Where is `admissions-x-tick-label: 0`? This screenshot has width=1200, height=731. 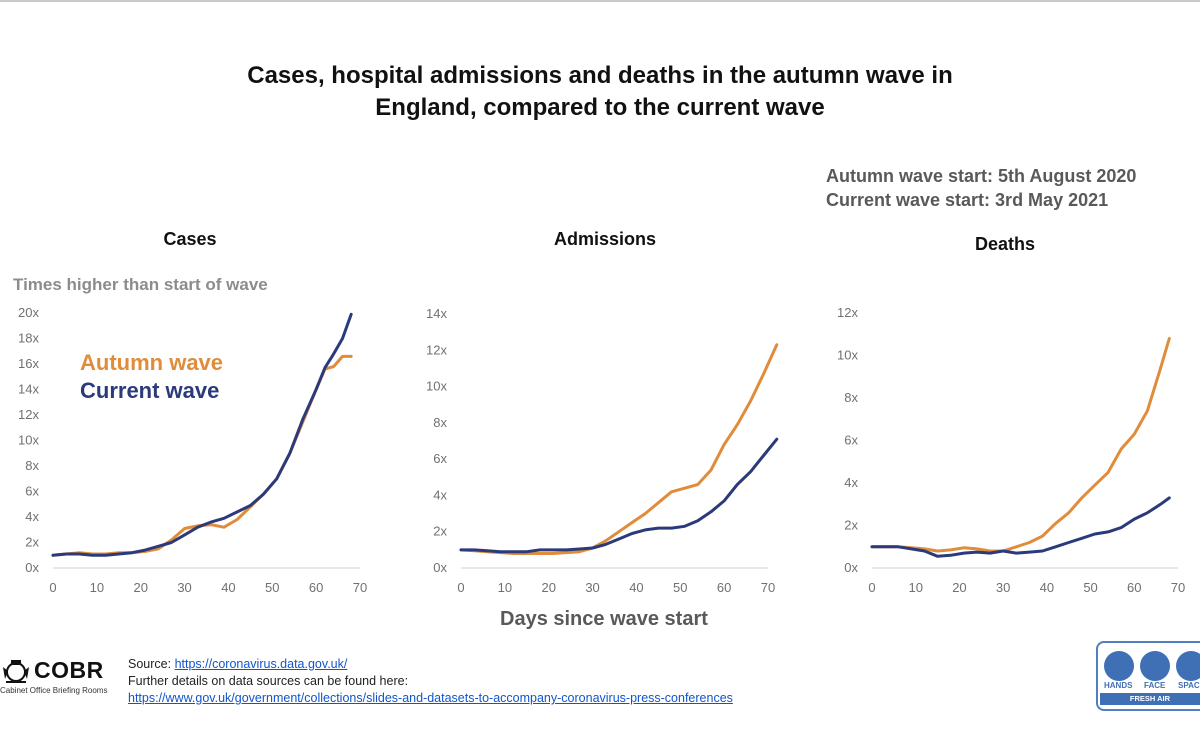
admissions-x-tick-label: 0 is located at coordinates (460, 587).